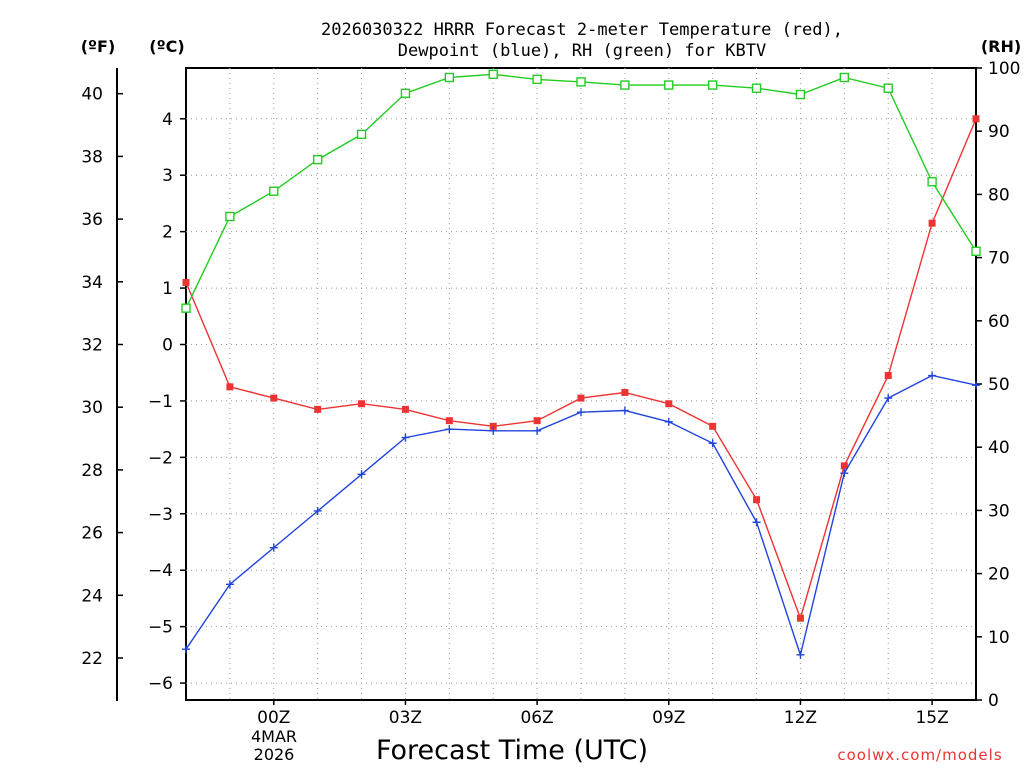 The width and height of the screenshot is (1024, 768). I want to click on fahrenheit-tick-label: 32, so click(92, 346).